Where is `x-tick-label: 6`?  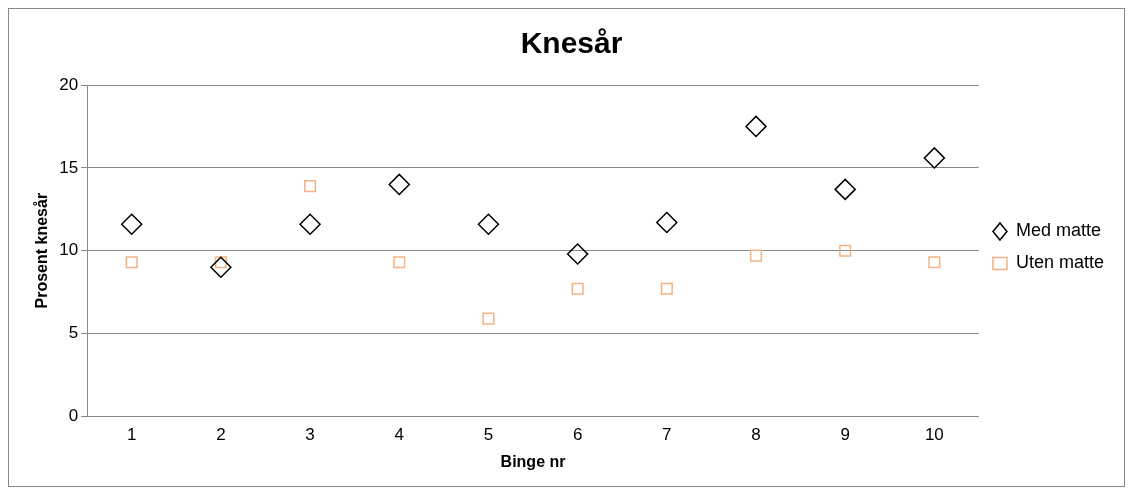 x-tick-label: 6 is located at coordinates (577, 435).